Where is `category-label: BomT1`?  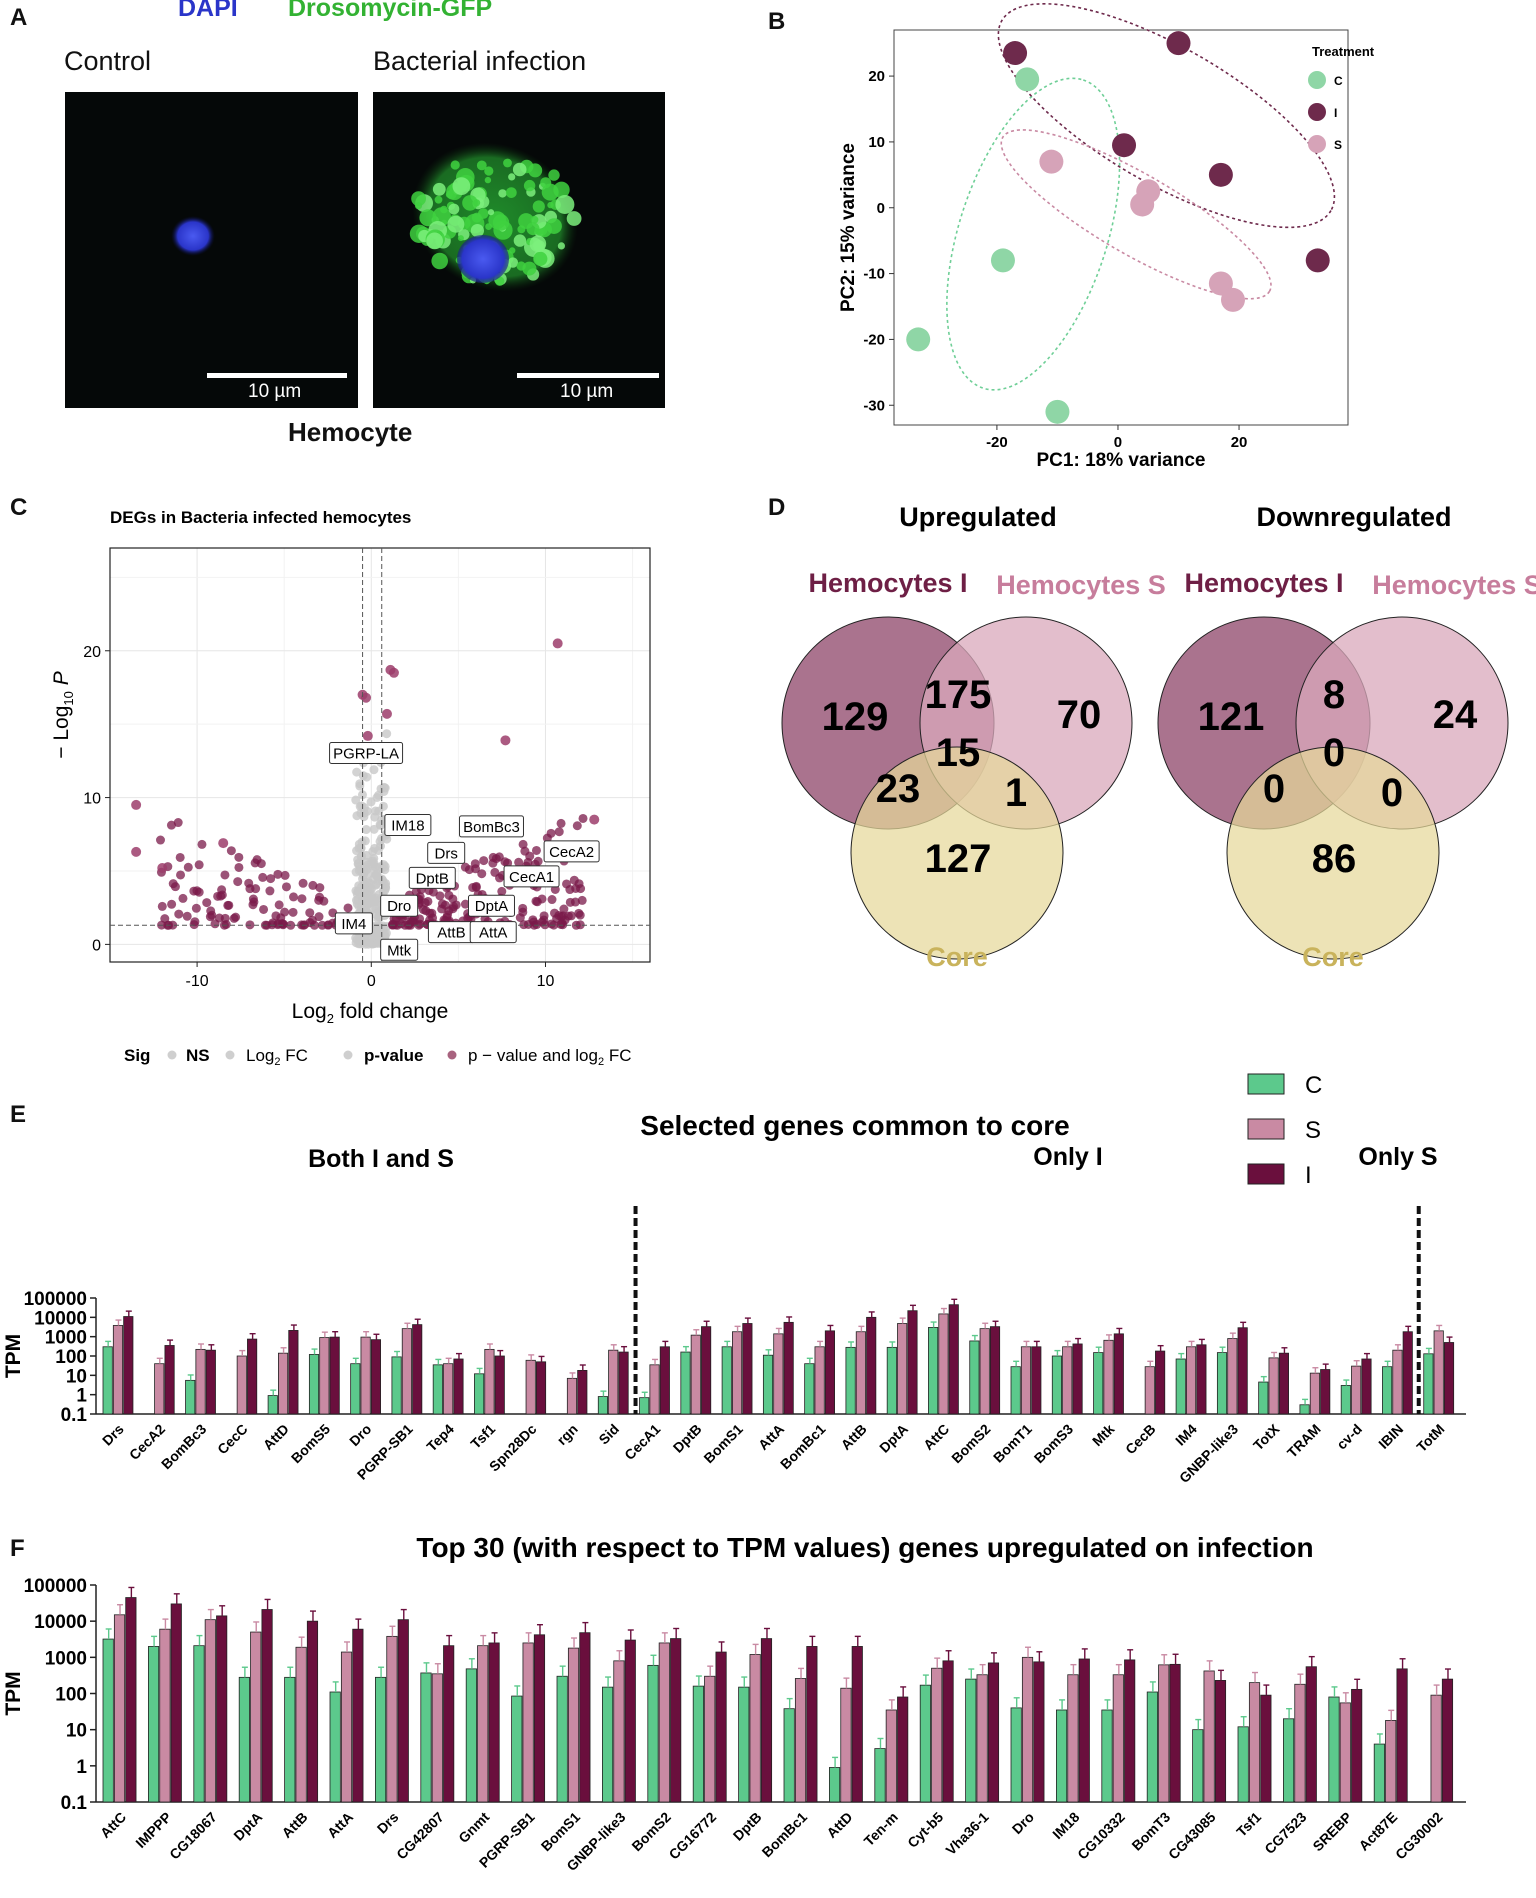 category-label: BomT1 is located at coordinates (1012, 1443).